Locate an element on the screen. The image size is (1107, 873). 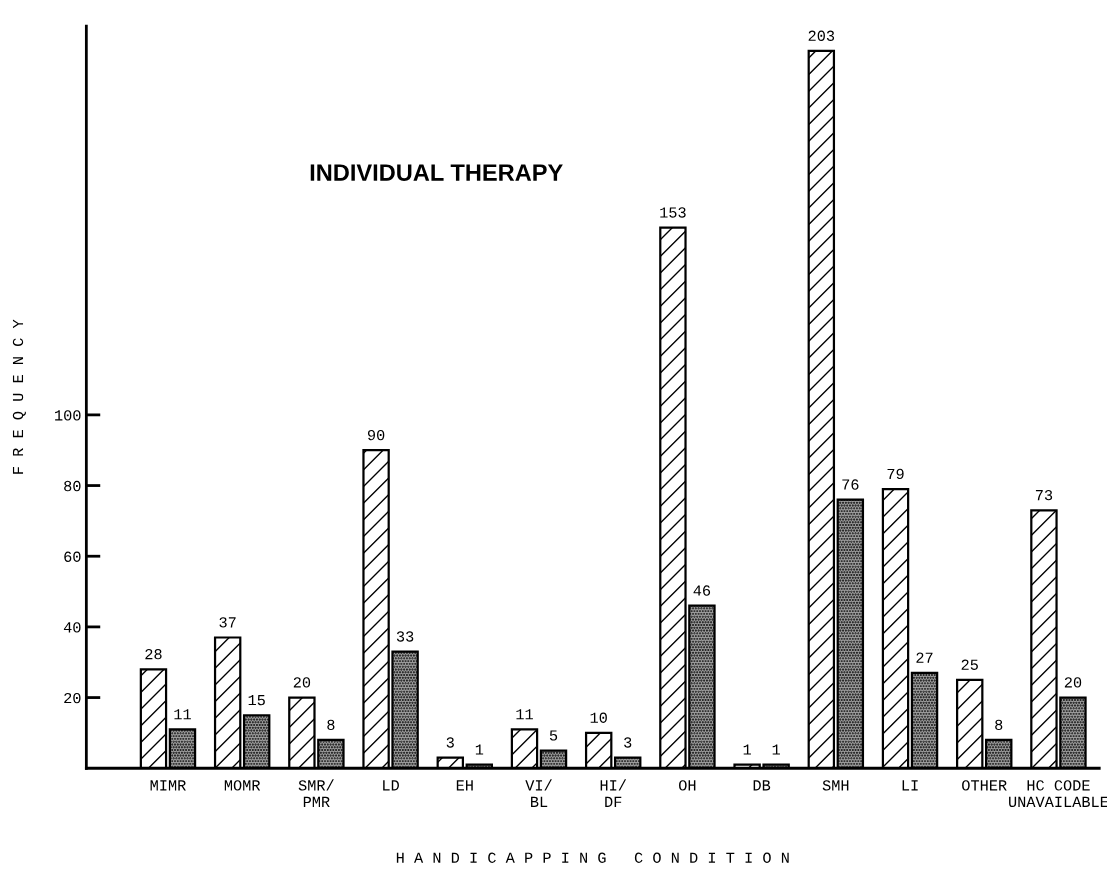
data-label: 73 is located at coordinates (1044, 495).